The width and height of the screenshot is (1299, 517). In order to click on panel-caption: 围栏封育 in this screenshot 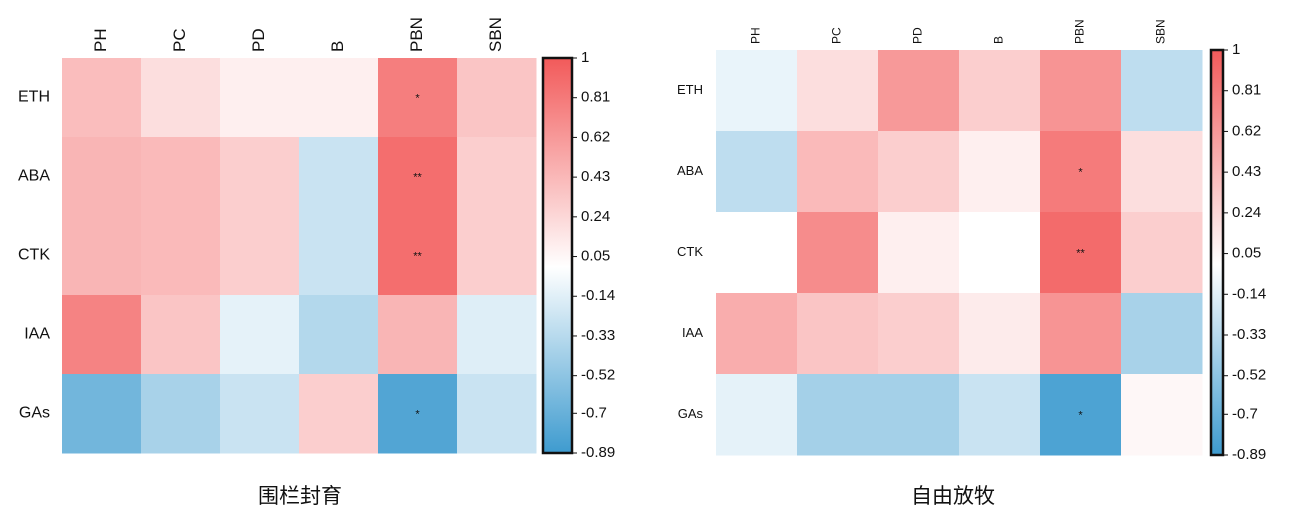, I will do `click(300, 496)`.